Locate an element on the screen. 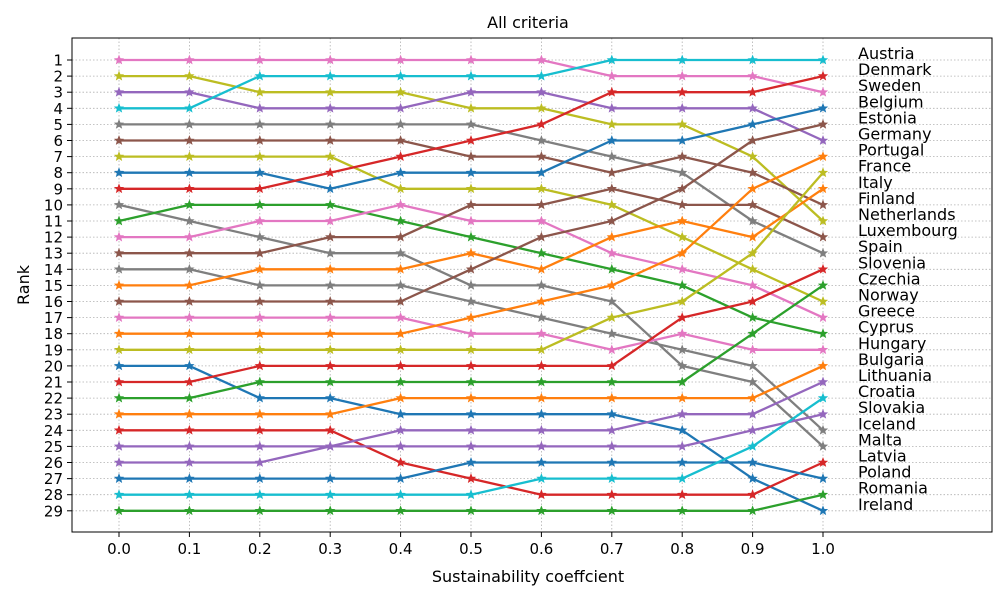 Image resolution: width=1000 pixels, height=600 pixels. x-tick-label: 1.0 is located at coordinates (823, 549).